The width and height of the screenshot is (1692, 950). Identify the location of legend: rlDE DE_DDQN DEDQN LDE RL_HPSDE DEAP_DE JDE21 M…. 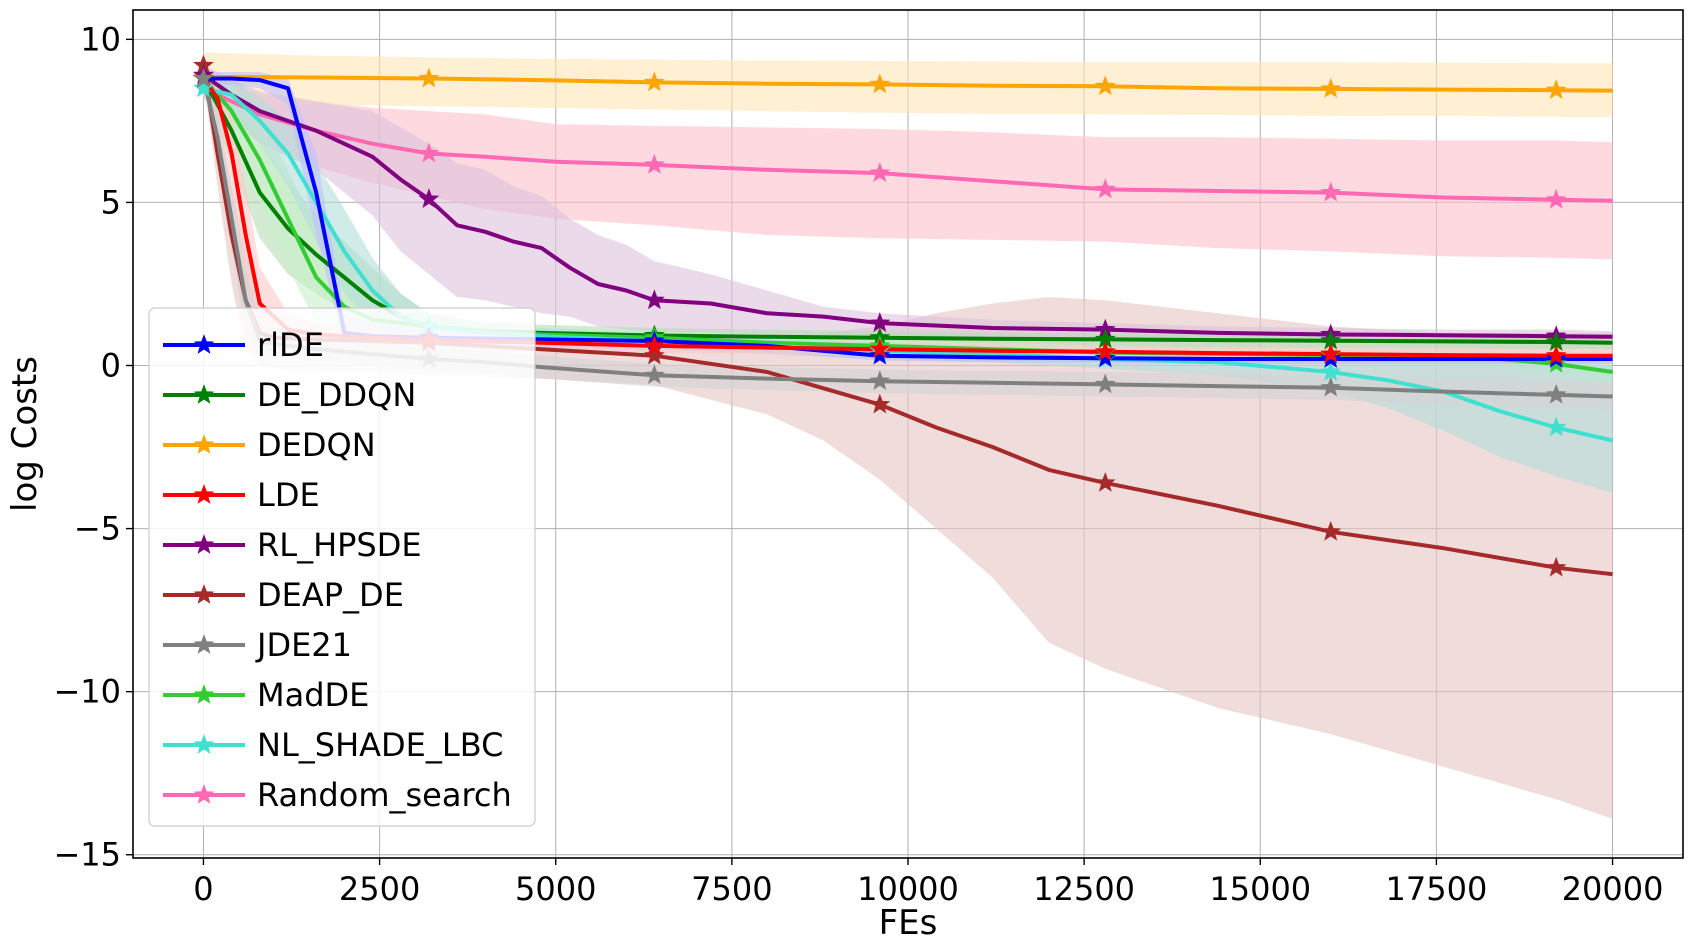
(342, 567).